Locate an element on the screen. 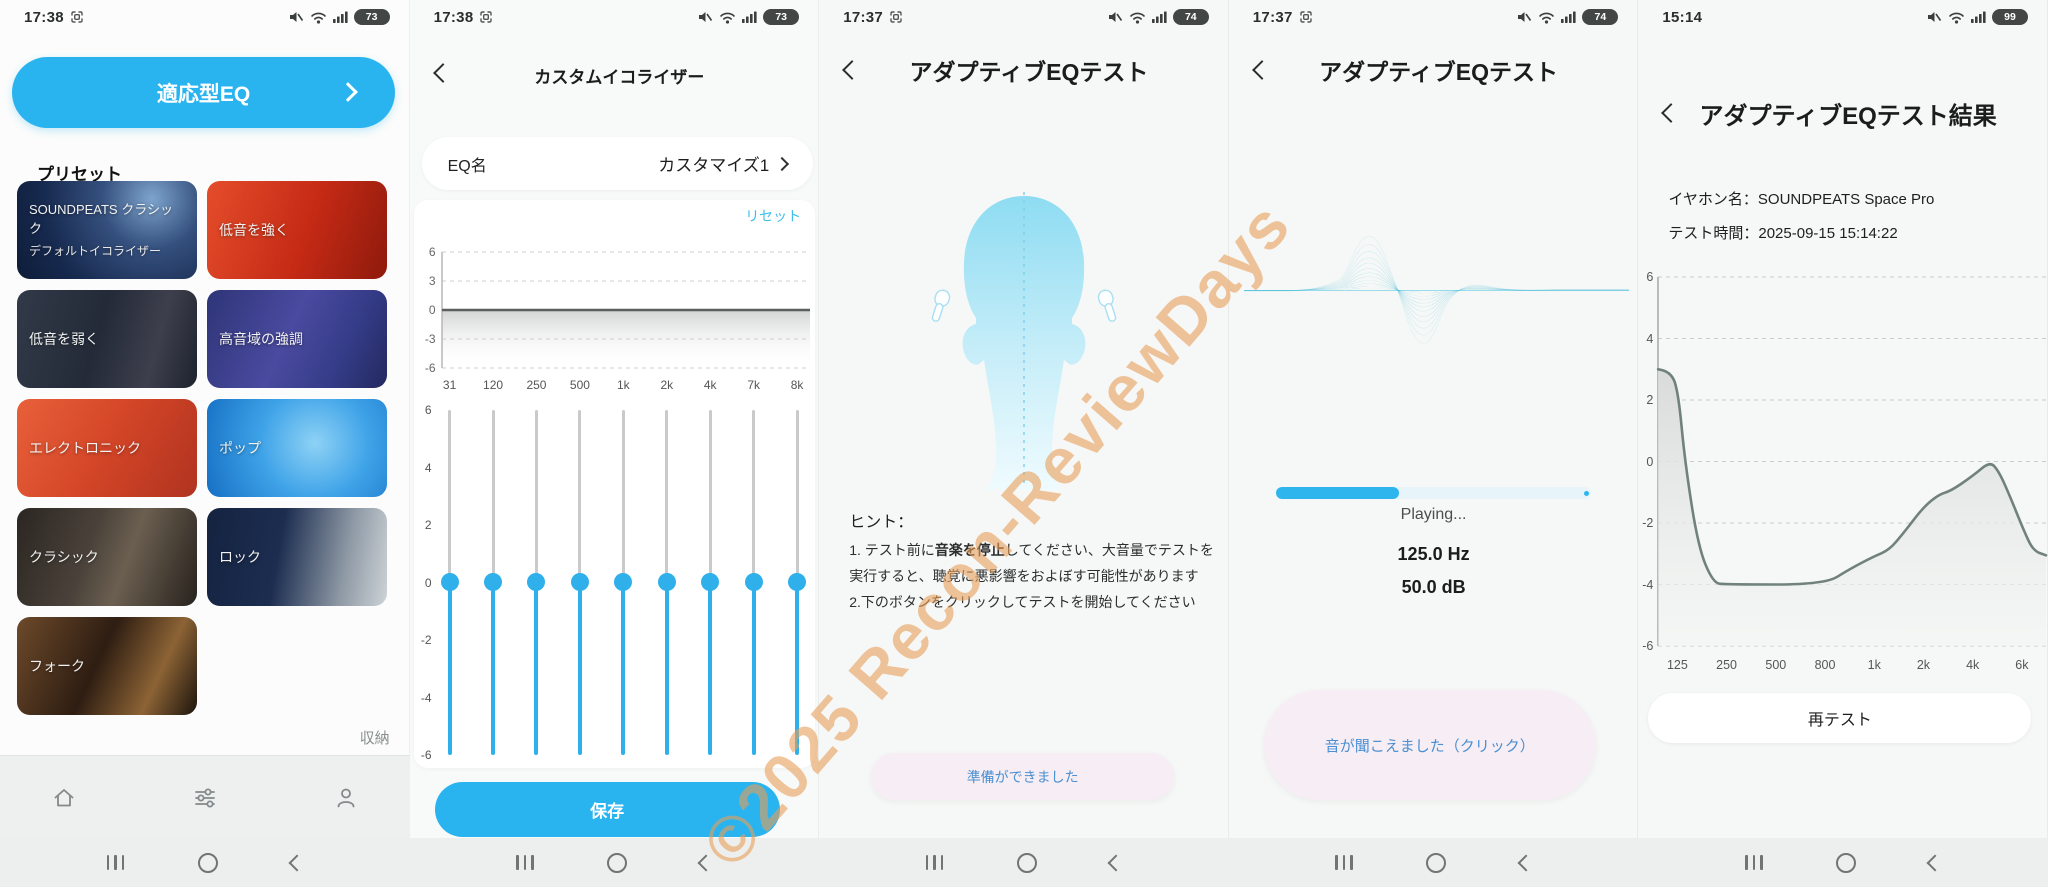 The image size is (2048, 887). y-tick-label: -6 is located at coordinates (430, 368).